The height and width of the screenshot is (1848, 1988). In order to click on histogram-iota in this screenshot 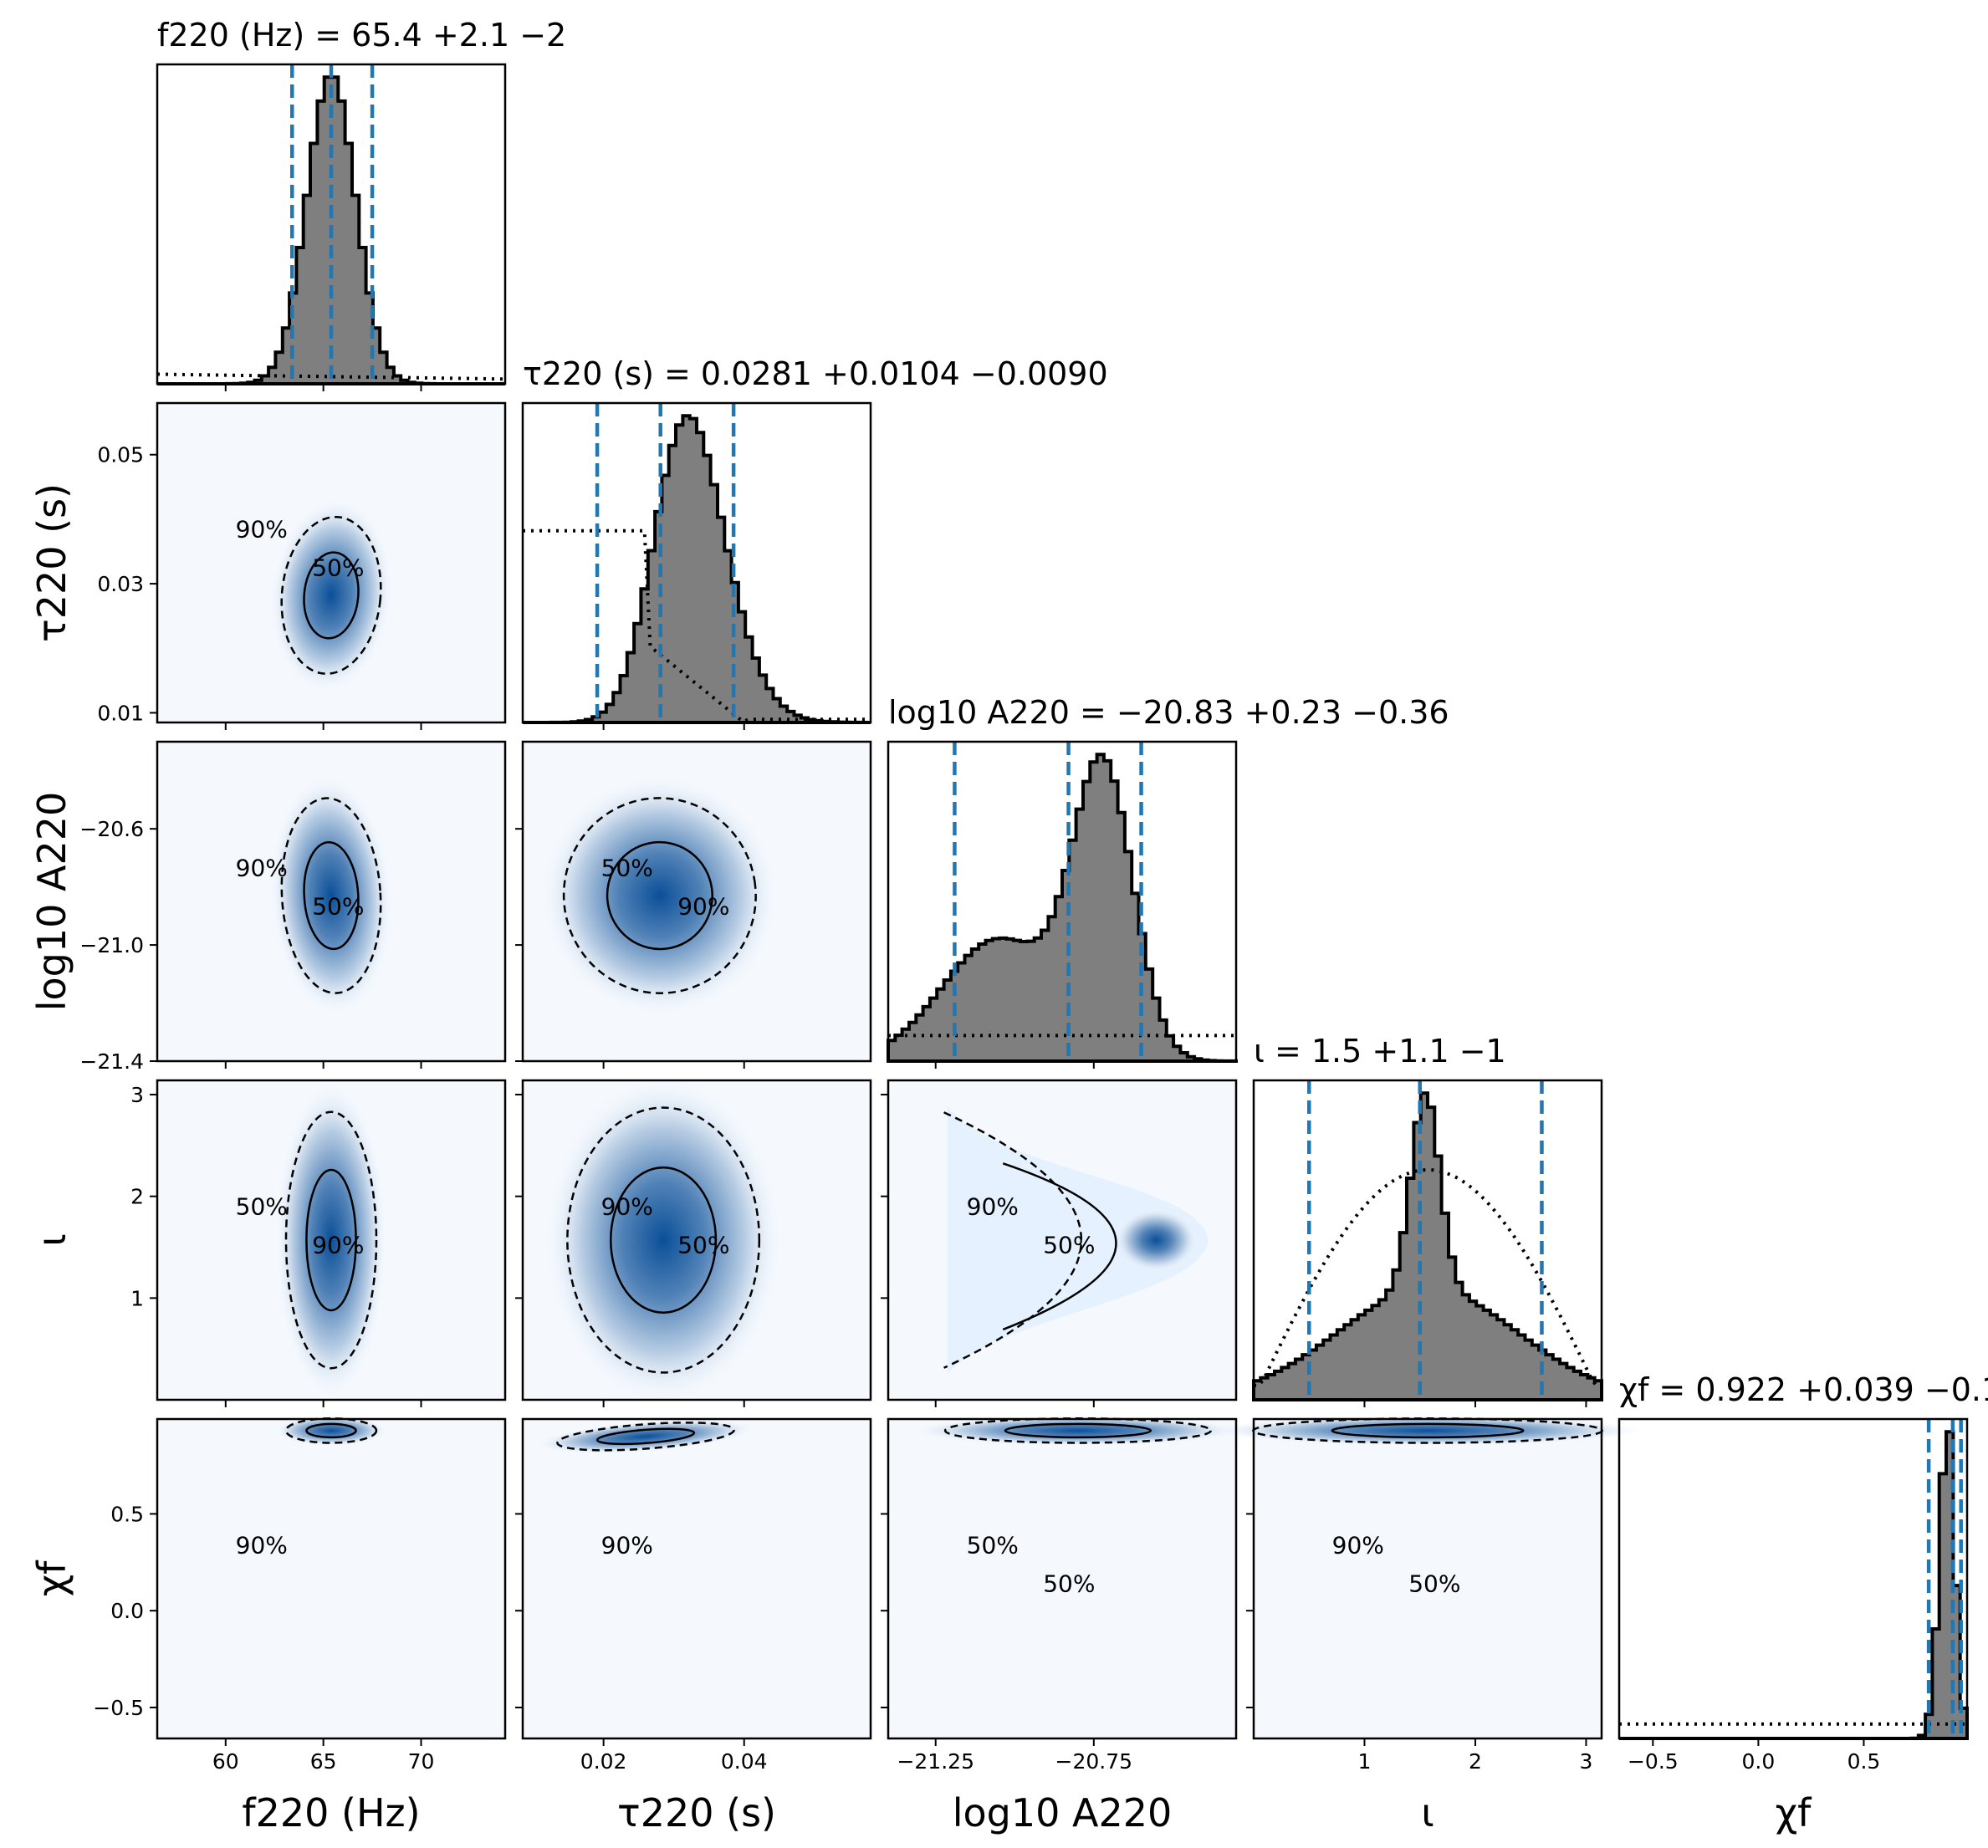, I will do `click(1427, 1240)`.